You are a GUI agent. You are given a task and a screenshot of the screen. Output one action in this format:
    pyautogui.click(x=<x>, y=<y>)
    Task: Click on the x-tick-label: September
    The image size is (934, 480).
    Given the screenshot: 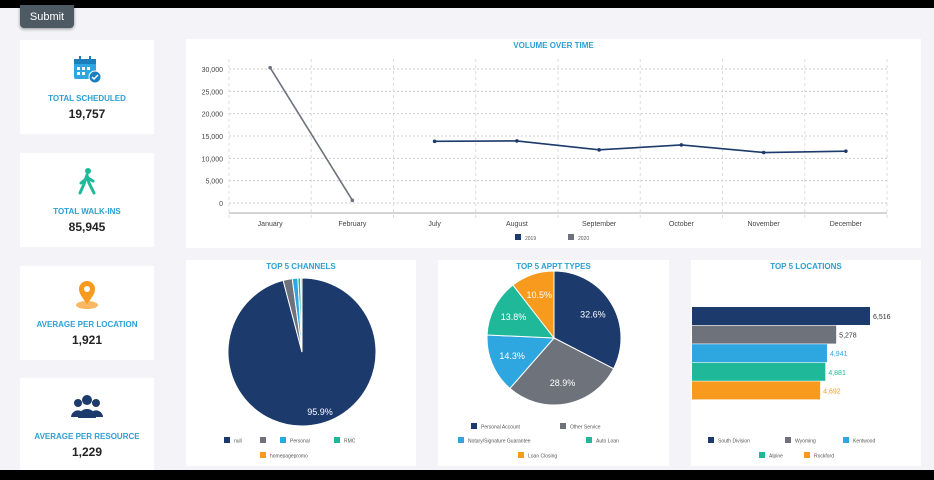 What is the action you would take?
    pyautogui.click(x=599, y=224)
    